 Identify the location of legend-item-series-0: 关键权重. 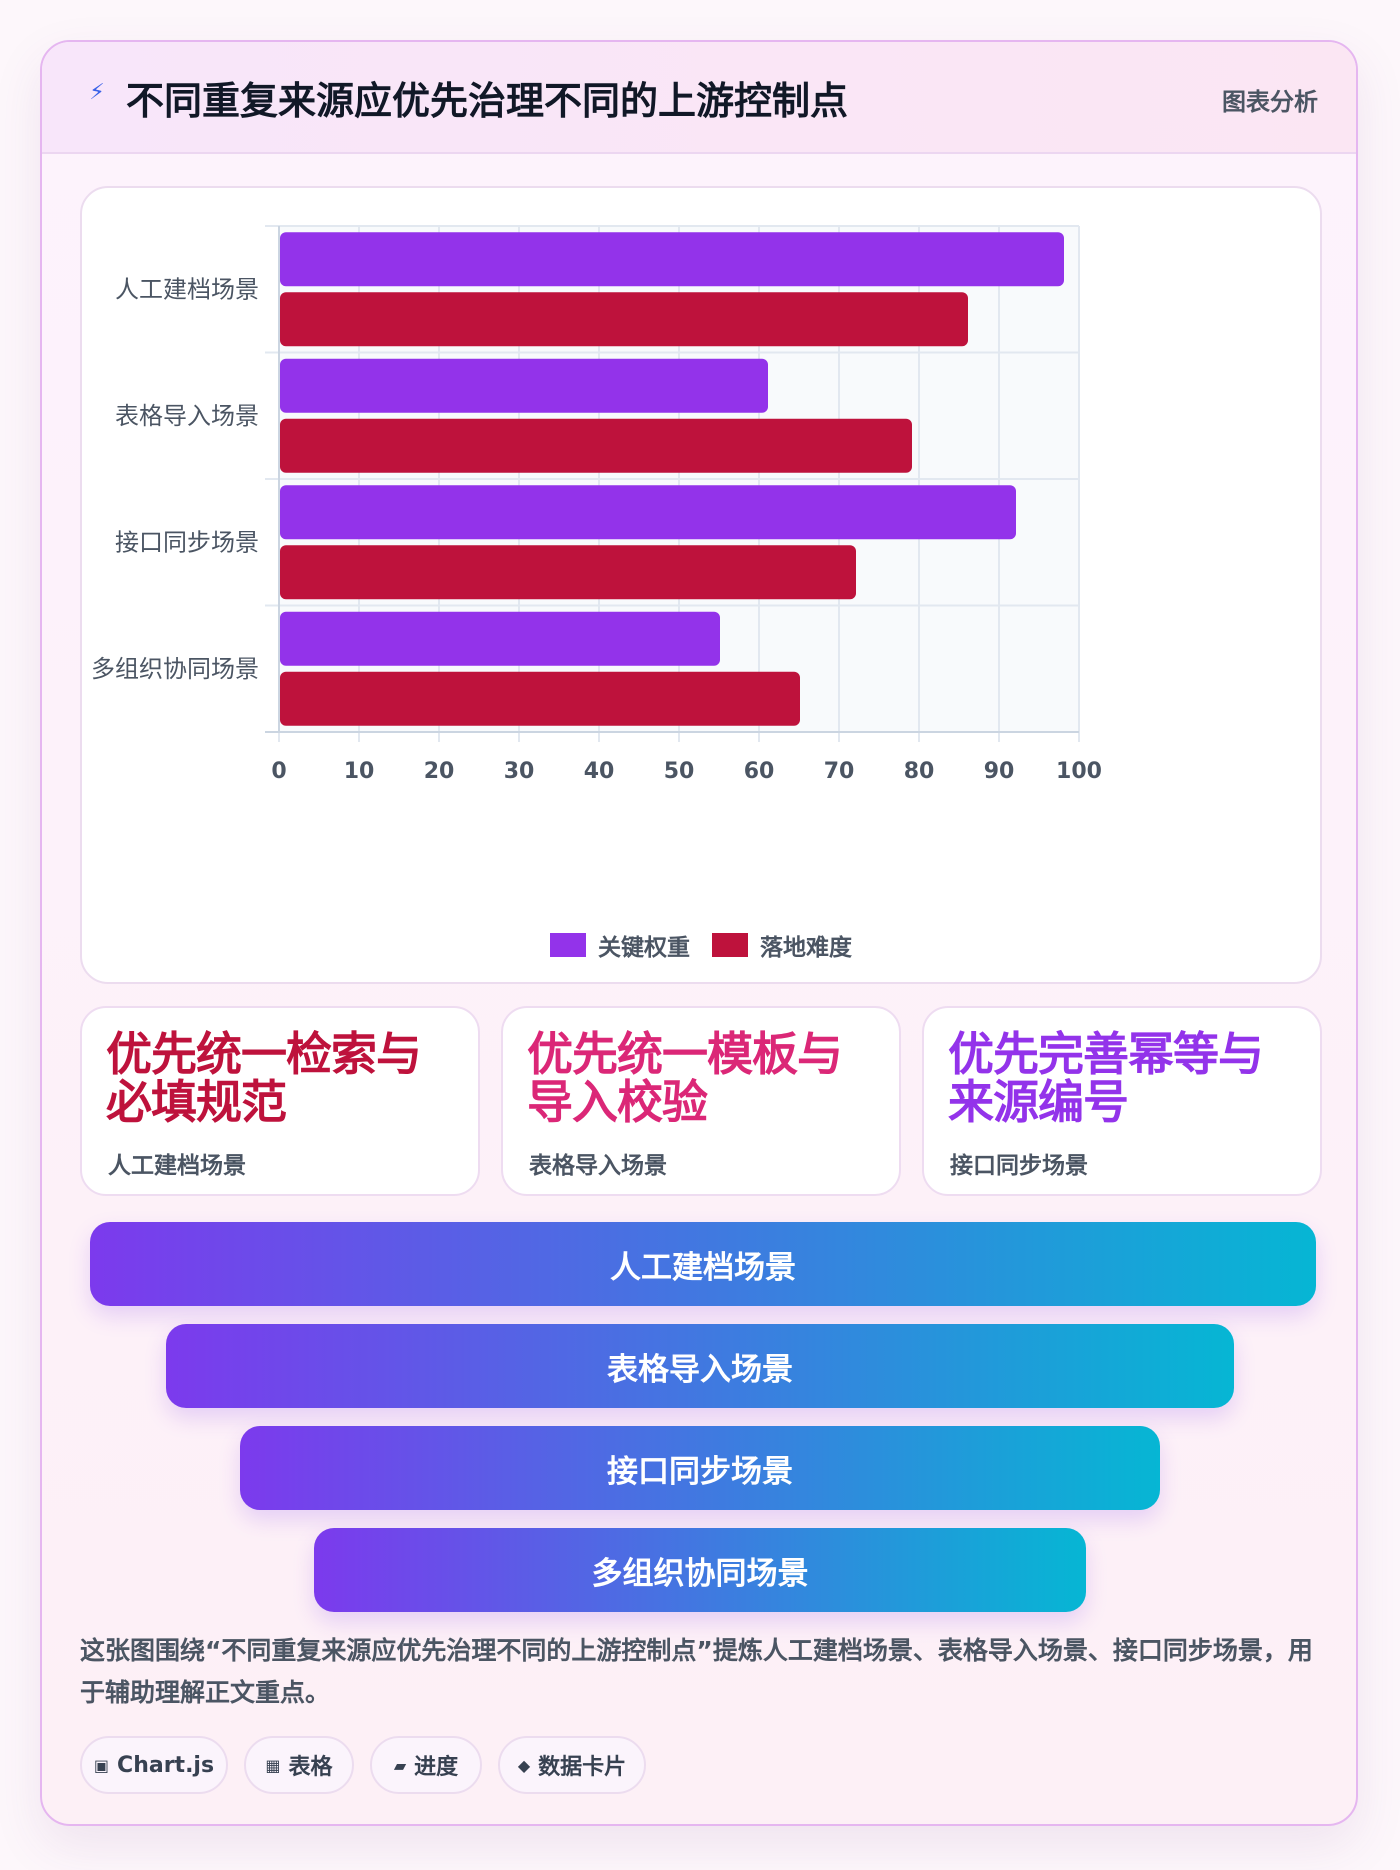
(620, 945).